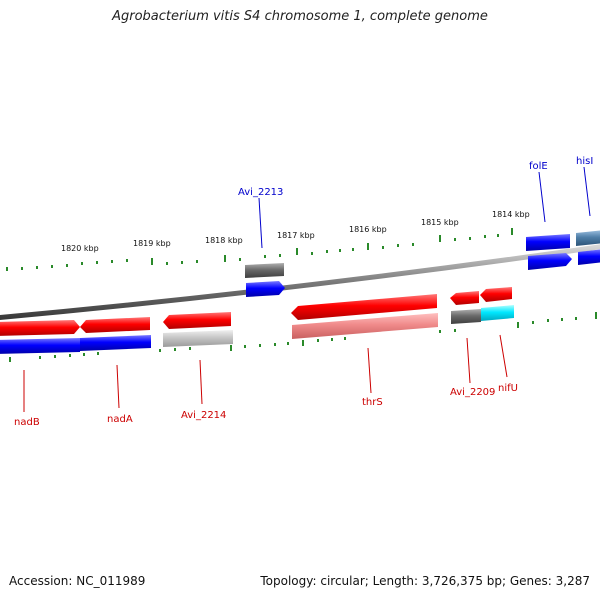 This screenshot has height=600, width=600. What do you see at coordinates (300, 282) in the screenshot?
I see `chromosome-backbone` at bounding box center [300, 282].